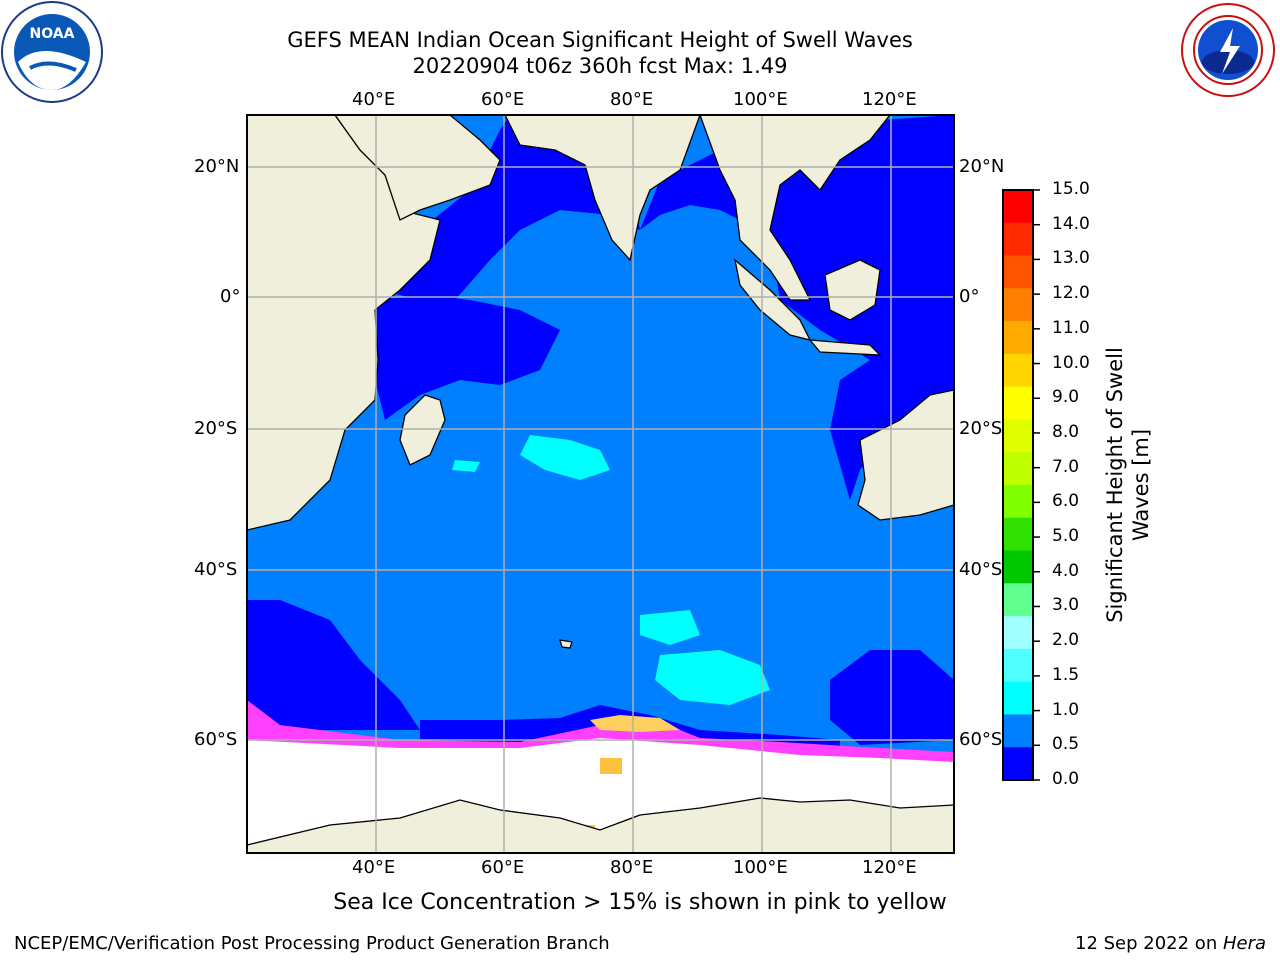  What do you see at coordinates (1128, 485) in the screenshot?
I see `colorbar-title: Significant Height of Swell Waves [m]` at bounding box center [1128, 485].